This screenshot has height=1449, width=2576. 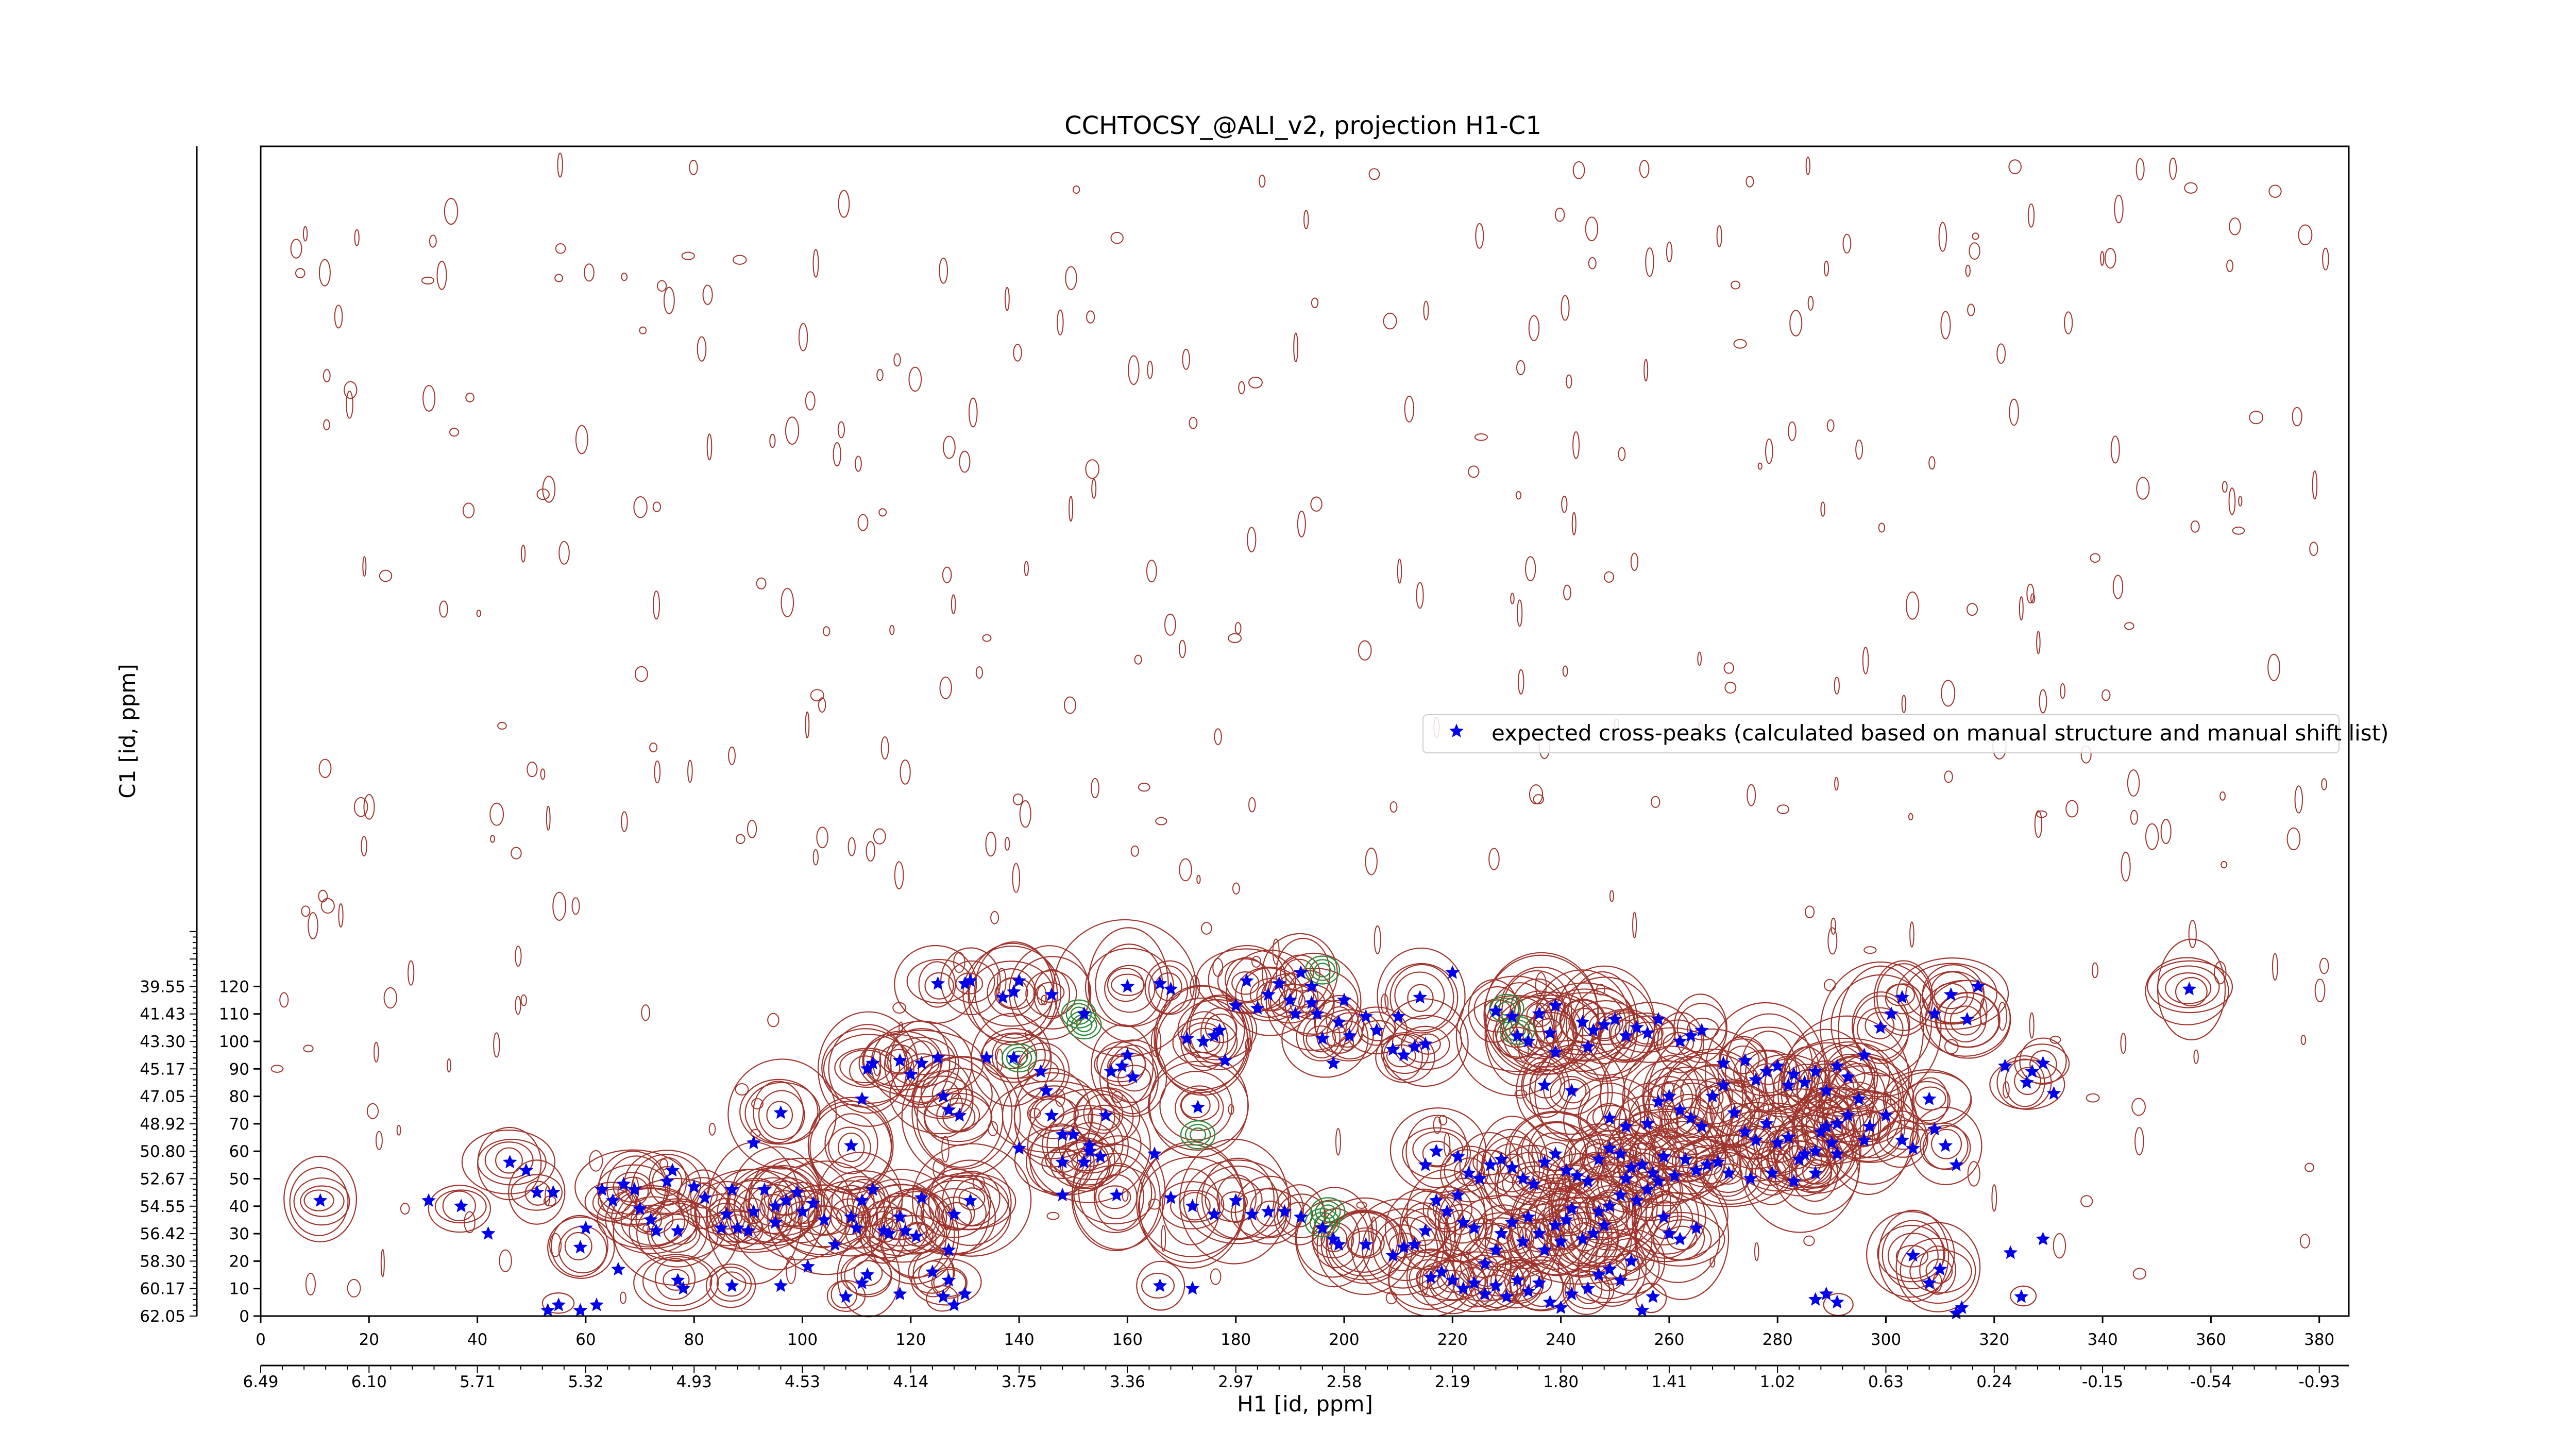 What do you see at coordinates (127, 731) in the screenshot?
I see `y-axis-label: C1 [id, ppm]` at bounding box center [127, 731].